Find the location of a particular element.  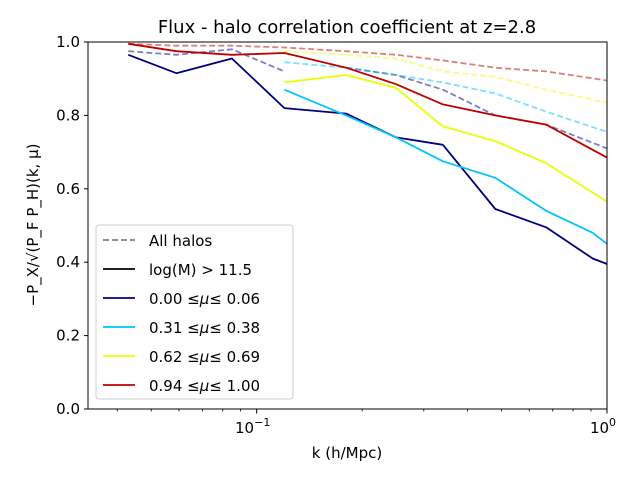

legend-label-3: 0.31 ≤μ≤ 0.38 is located at coordinates (204, 328).